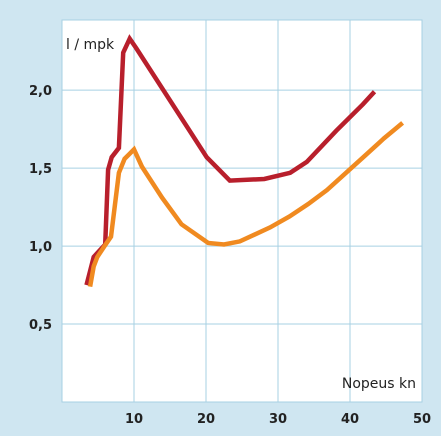 This screenshot has height=436, width=441. I want to click on y-tick-label: 2,0, so click(40, 91).